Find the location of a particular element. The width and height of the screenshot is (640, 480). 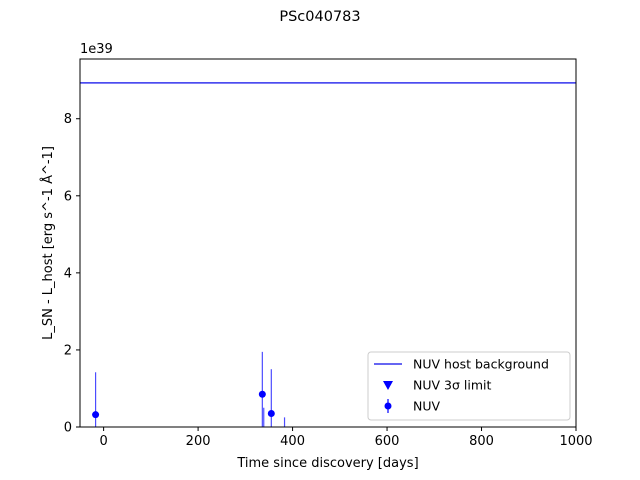

y-tick-label: 4 is located at coordinates (68, 273).